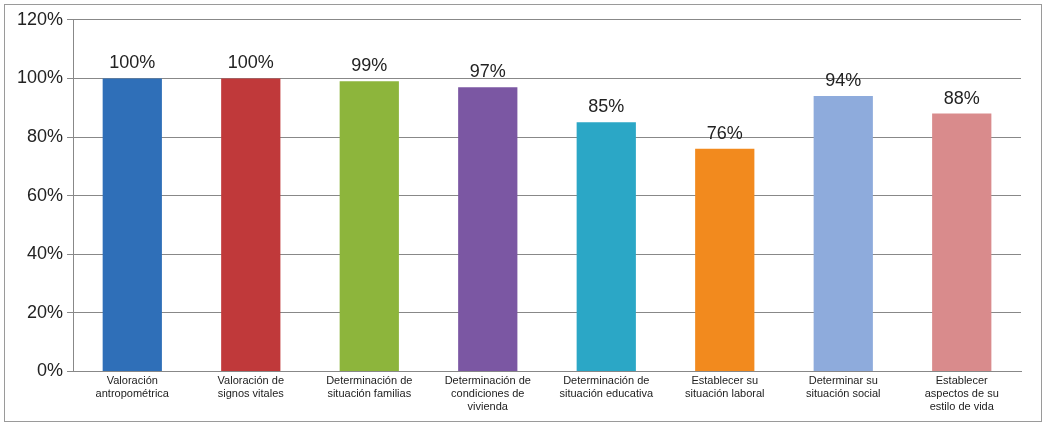 The image size is (1046, 427). Describe the element at coordinates (45, 135) in the screenshot. I see `y-tick-label: 80%` at that location.